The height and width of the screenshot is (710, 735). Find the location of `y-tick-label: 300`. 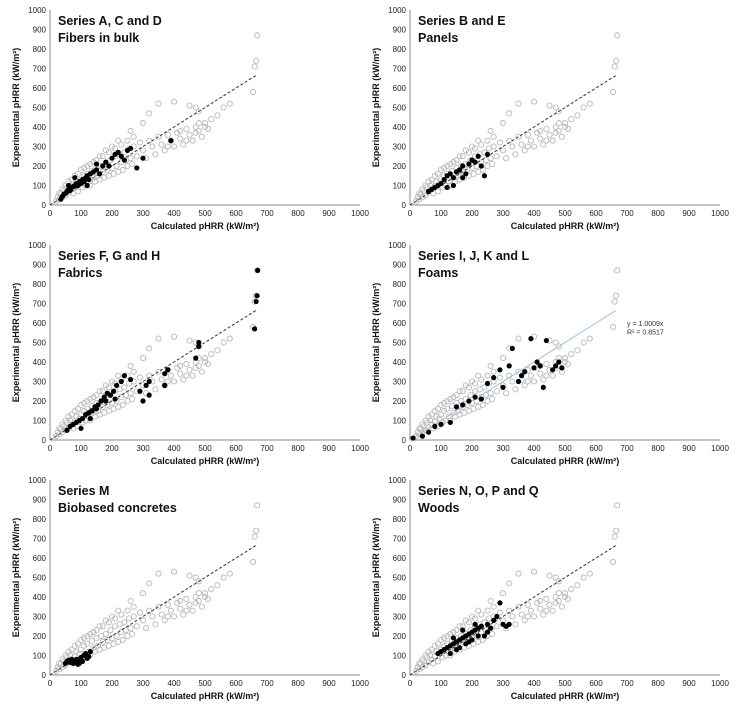

y-tick-label: 300 is located at coordinates (400, 147).